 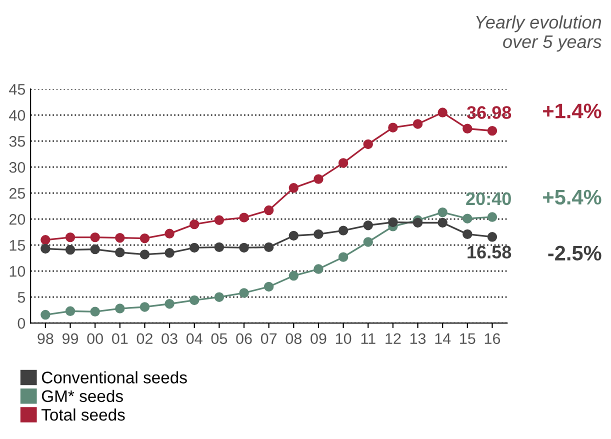 What do you see at coordinates (575, 253) in the screenshot?
I see `text: -2.5%` at bounding box center [575, 253].